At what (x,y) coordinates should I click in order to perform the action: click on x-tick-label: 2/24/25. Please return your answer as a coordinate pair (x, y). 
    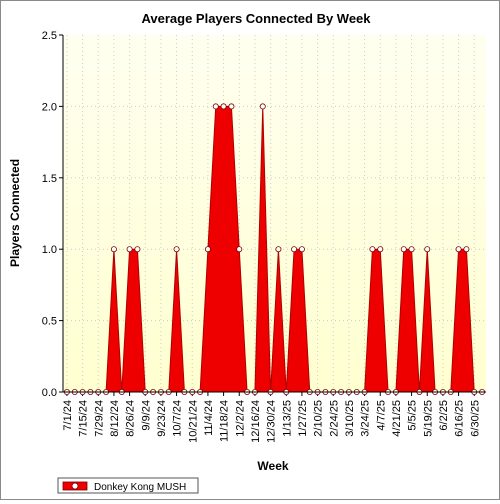
    Looking at the image, I should click on (334, 418).